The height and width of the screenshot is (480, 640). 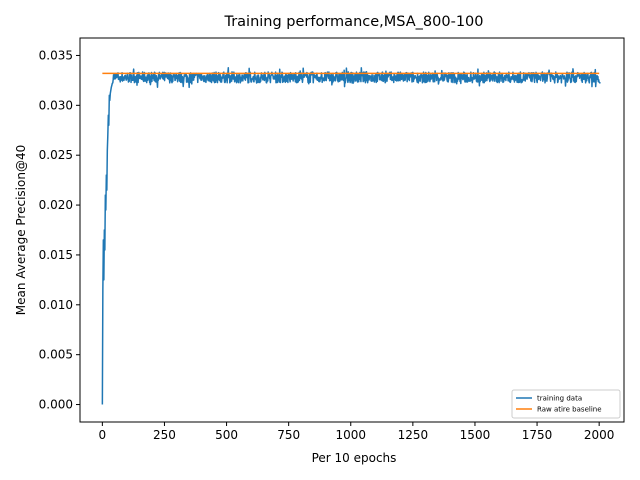 What do you see at coordinates (56, 405) in the screenshot?
I see `y-tick-label: 0.000` at bounding box center [56, 405].